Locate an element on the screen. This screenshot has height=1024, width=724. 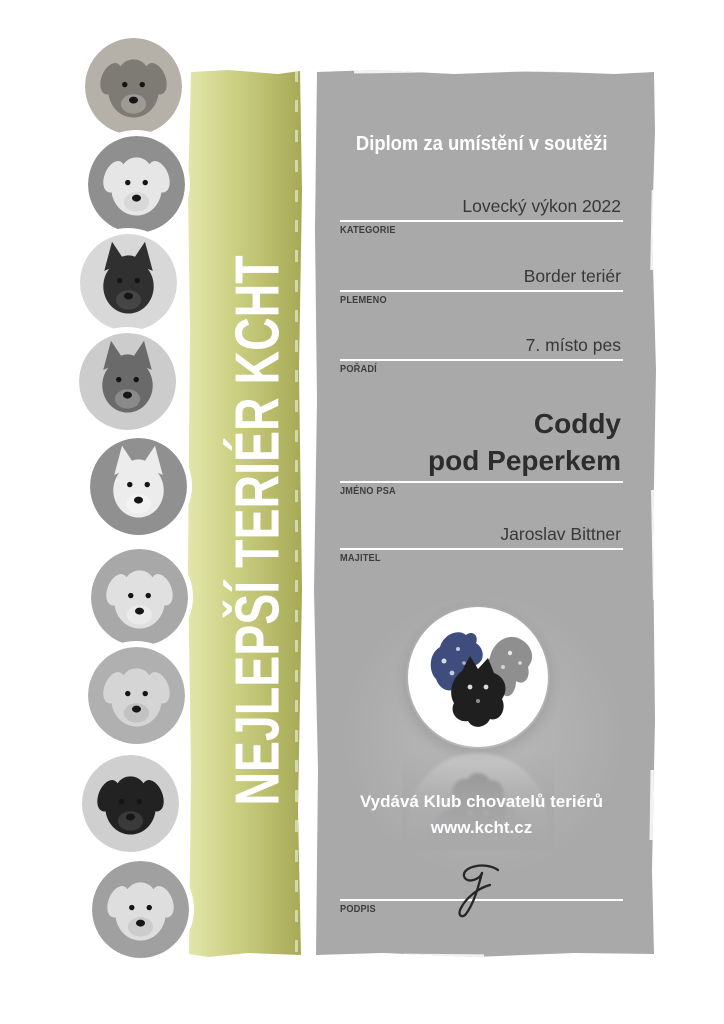
diploma-title-text: Diplom za umístění v soutěži is located at coordinates (481, 144).